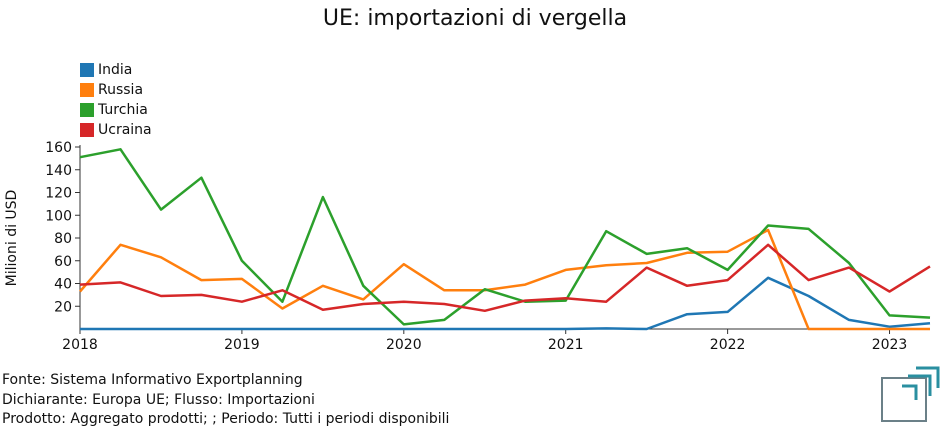 Image resolution: width=950 pixels, height=435 pixels. What do you see at coordinates (87, 70) in the screenshot?
I see `legend-swatch-india` at bounding box center [87, 70].